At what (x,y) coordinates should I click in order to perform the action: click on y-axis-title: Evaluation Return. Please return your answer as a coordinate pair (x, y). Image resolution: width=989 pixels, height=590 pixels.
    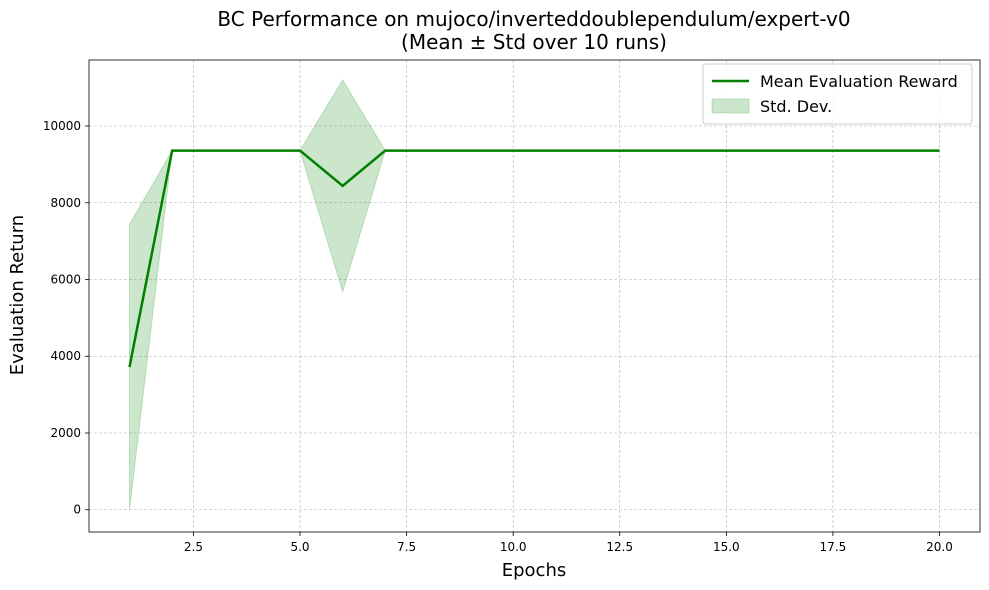
    Looking at the image, I should click on (17, 295).